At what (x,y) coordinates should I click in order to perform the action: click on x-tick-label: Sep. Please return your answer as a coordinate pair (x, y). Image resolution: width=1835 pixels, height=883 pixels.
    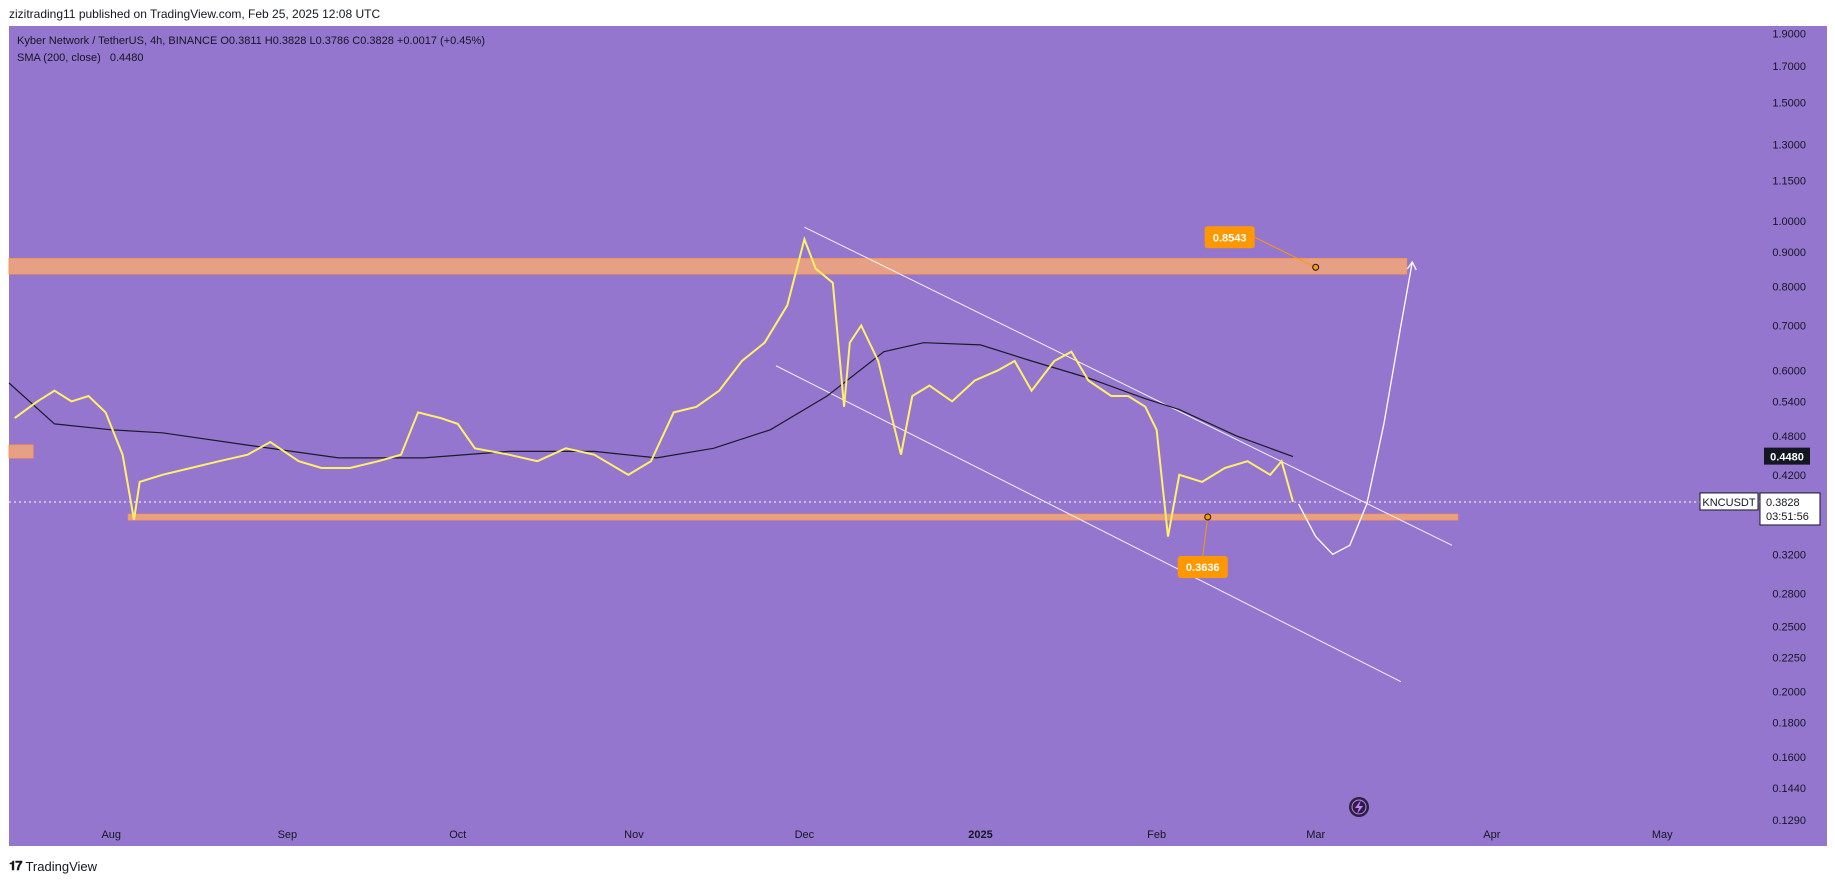
    Looking at the image, I should click on (288, 835).